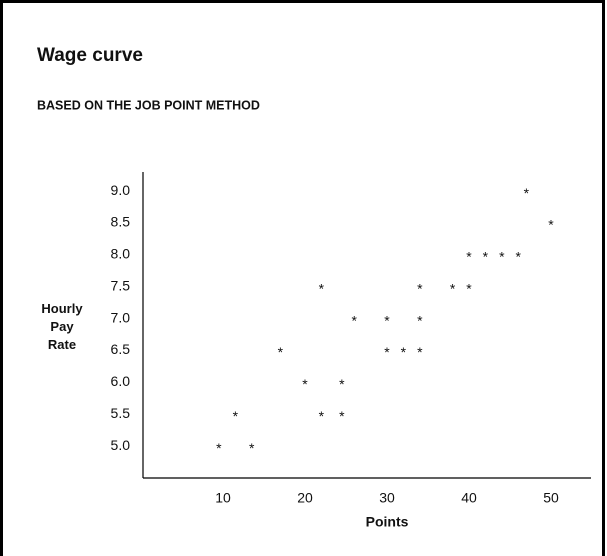 The height and width of the screenshot is (556, 607). Describe the element at coordinates (121, 381) in the screenshot. I see `y-tick-label: 6.0` at that location.